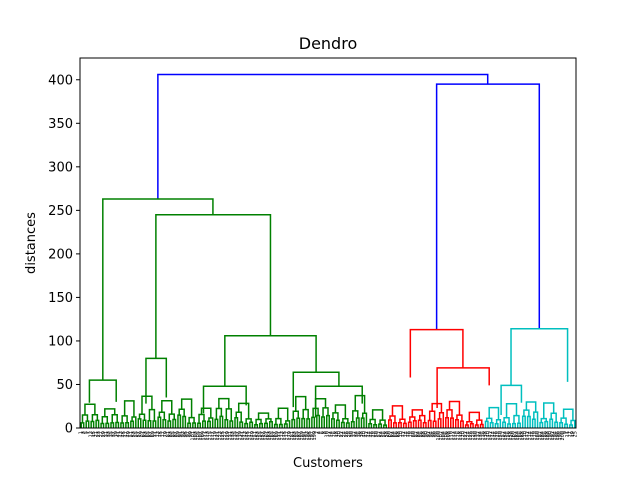 Image resolution: width=640 pixels, height=480 pixels. What do you see at coordinates (523, 436) in the screenshot?
I see `leaf-label: 168` at bounding box center [523, 436].